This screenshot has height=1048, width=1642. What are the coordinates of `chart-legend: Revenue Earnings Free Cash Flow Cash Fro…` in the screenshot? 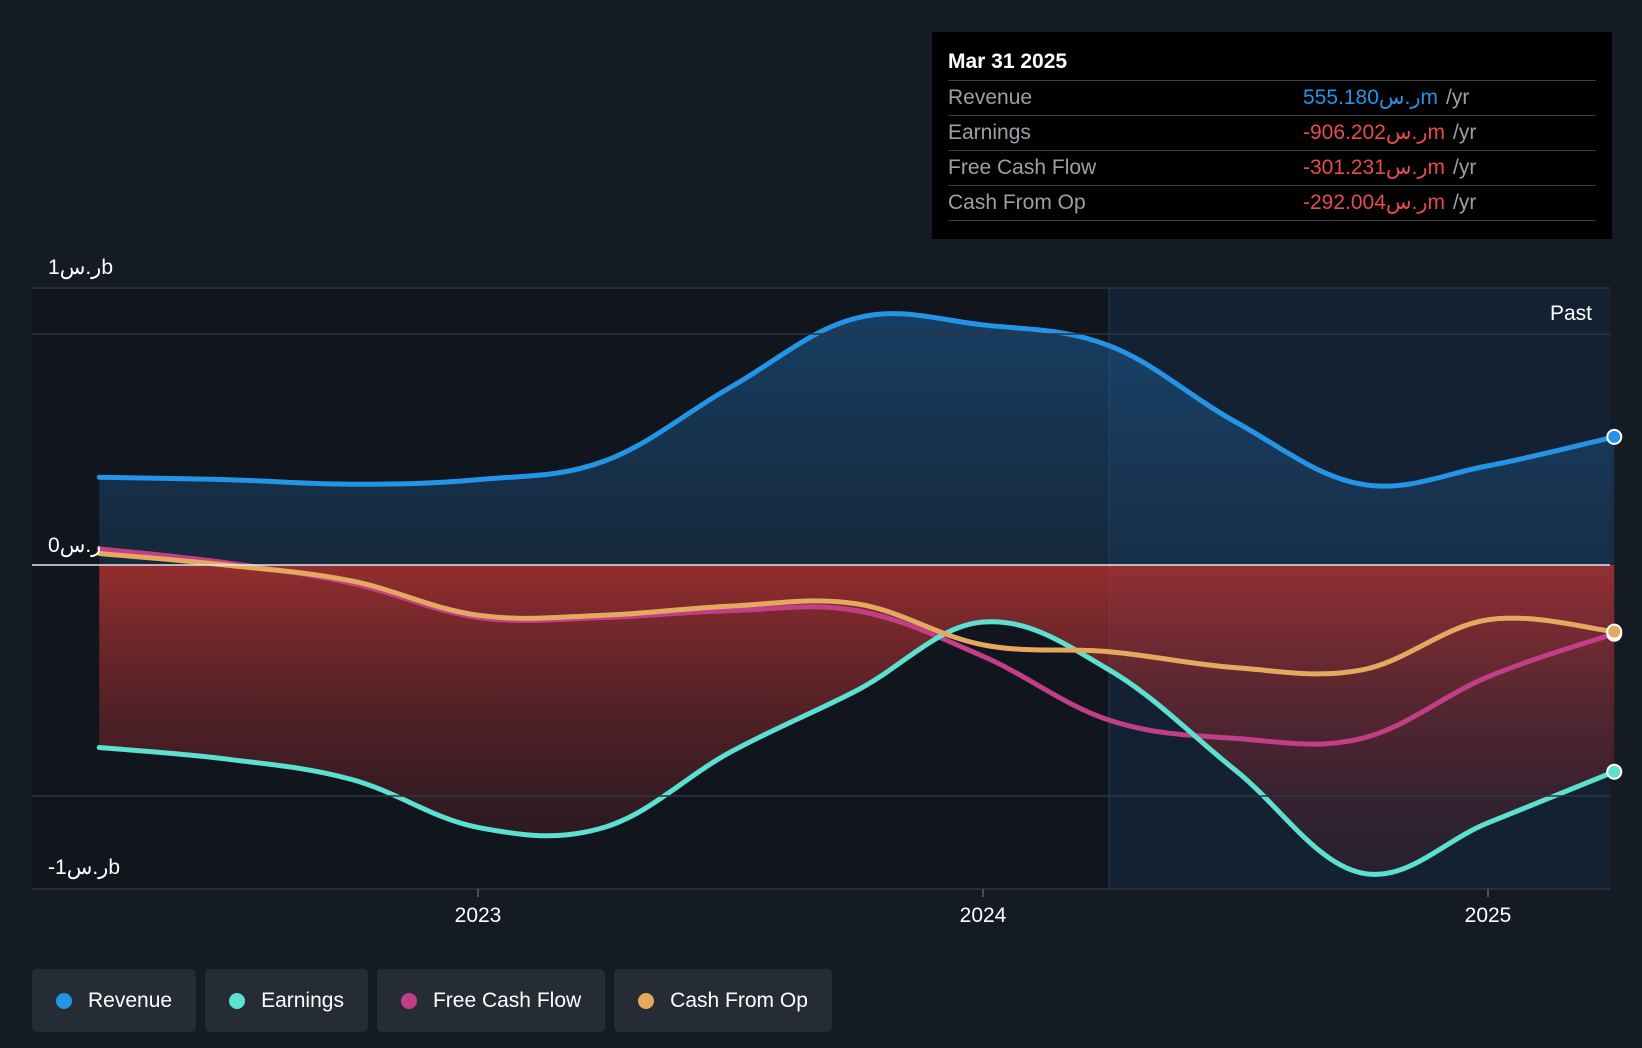 It's located at (432, 1000).